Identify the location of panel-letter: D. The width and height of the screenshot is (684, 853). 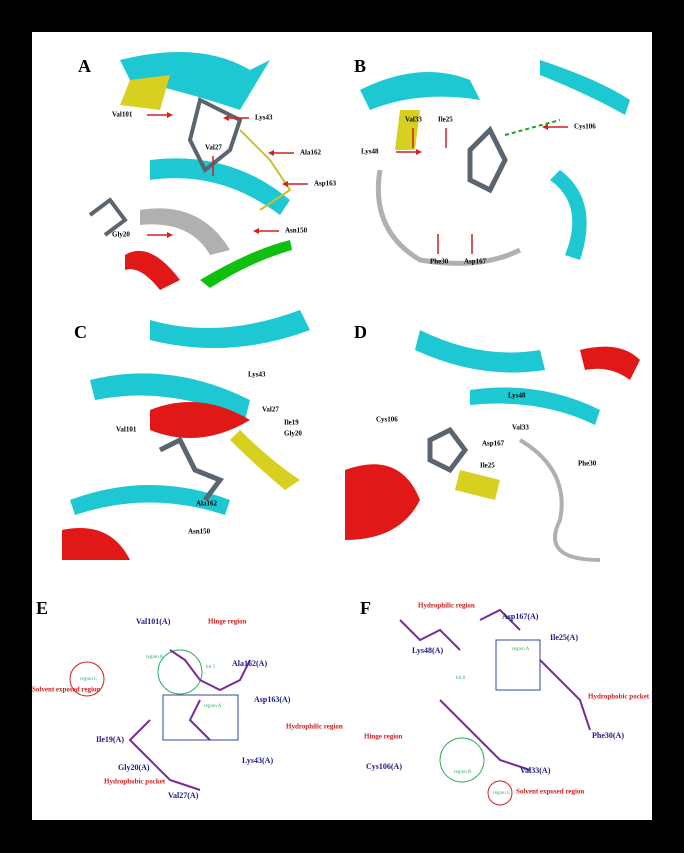
(360, 332).